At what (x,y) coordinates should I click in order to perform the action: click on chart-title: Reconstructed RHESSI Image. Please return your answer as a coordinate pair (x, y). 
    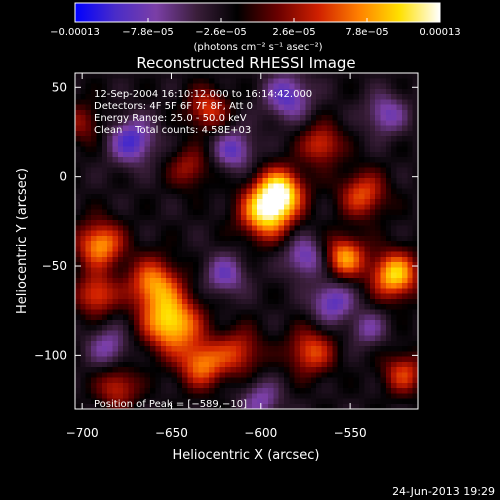
    Looking at the image, I should click on (245, 63).